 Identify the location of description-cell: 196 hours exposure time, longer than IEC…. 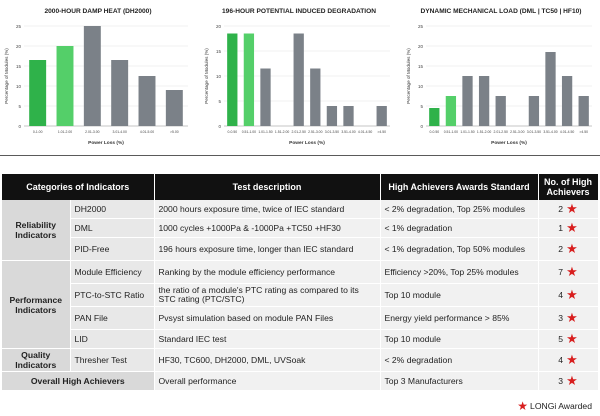
(267, 249).